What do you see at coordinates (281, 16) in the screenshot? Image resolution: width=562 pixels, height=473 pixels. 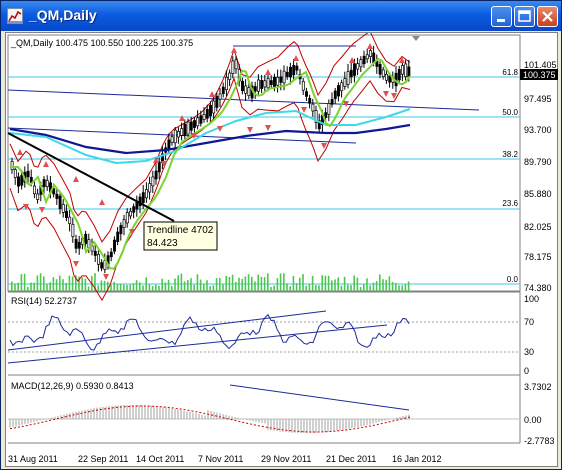 I see `title-bar: _QM,Daily` at bounding box center [281, 16].